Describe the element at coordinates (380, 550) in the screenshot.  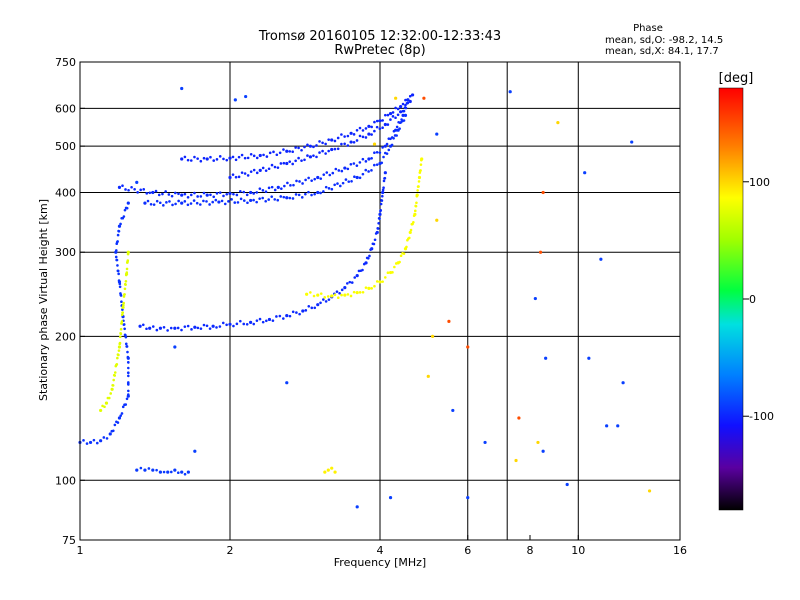
I see `x-tick-label: 4` at that location.